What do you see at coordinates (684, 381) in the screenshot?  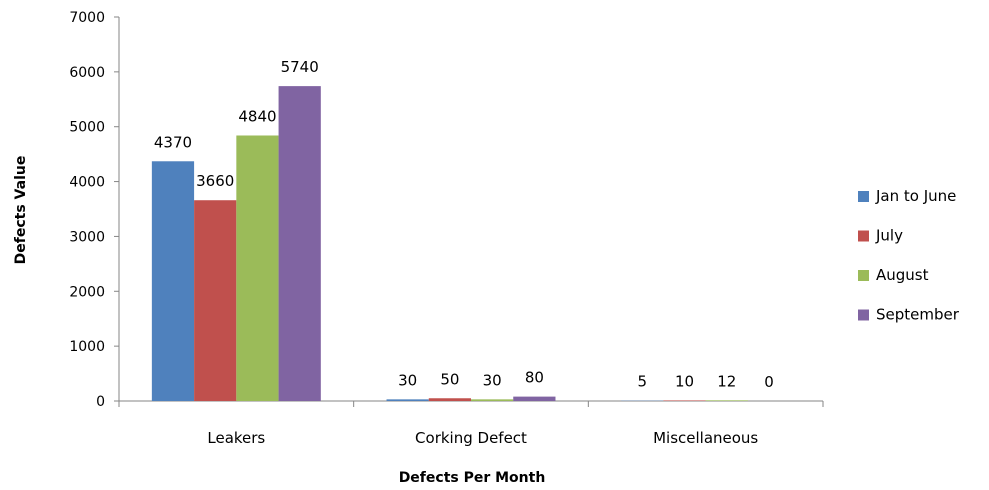 I see `data-label: 10` at bounding box center [684, 381].